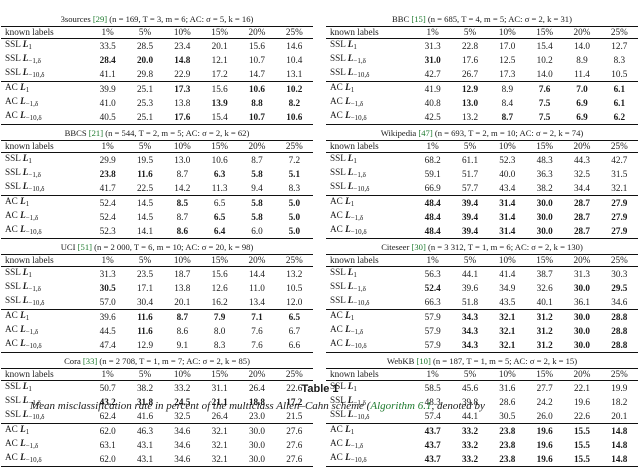 The height and width of the screenshot is (467, 640). What do you see at coordinates (418, 19) in the screenshot?
I see `citation-link: [15]` at bounding box center [418, 19].